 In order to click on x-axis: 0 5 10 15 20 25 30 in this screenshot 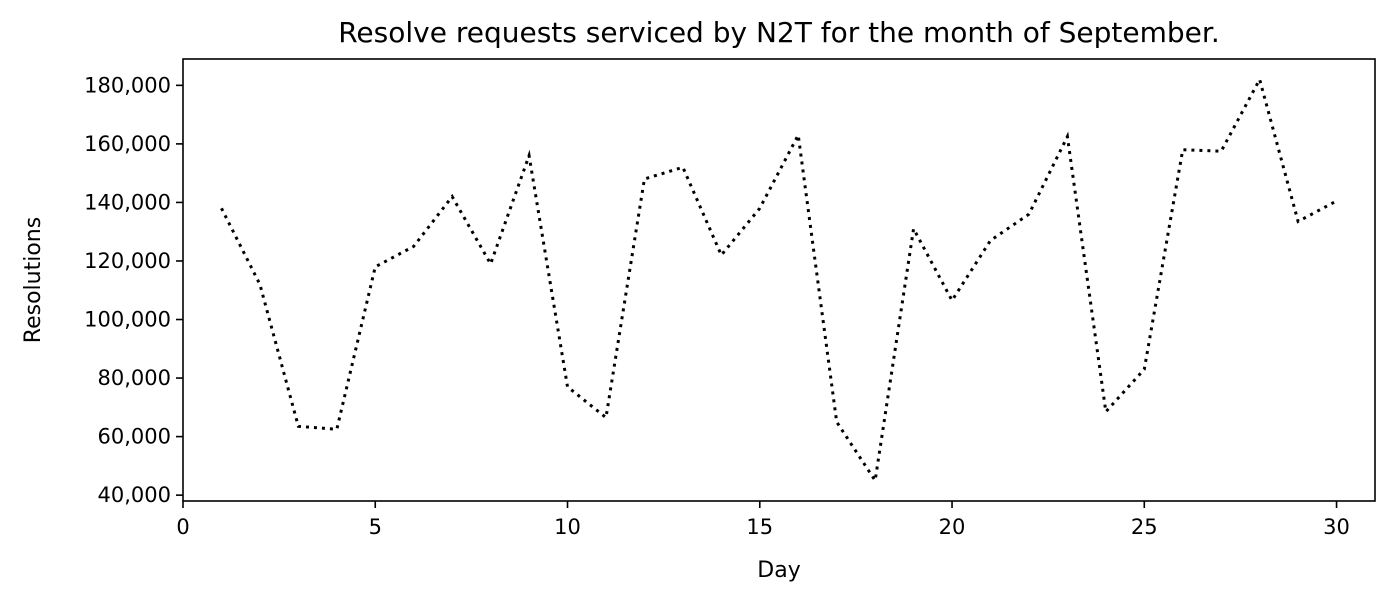, I will do `click(763, 520)`.